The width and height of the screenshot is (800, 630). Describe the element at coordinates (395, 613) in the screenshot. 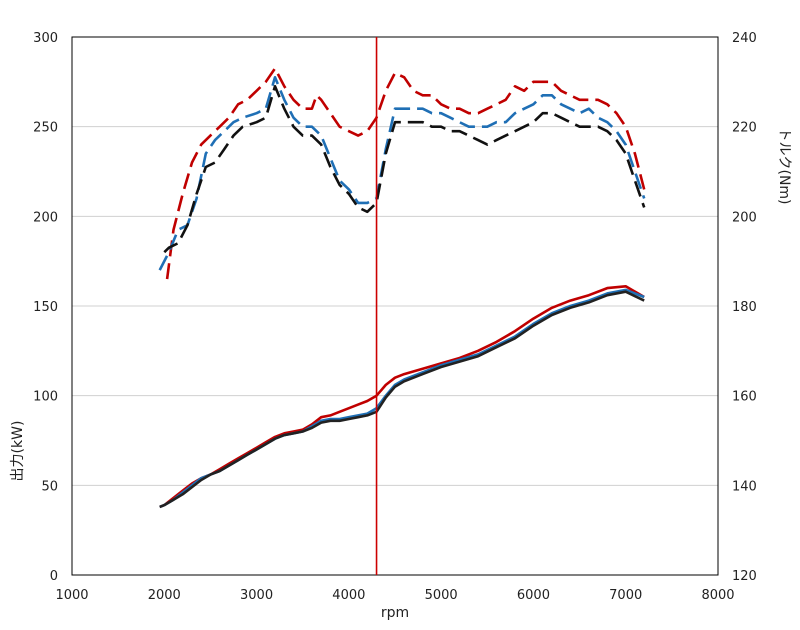

I see `x-axis-title: rpm` at that location.